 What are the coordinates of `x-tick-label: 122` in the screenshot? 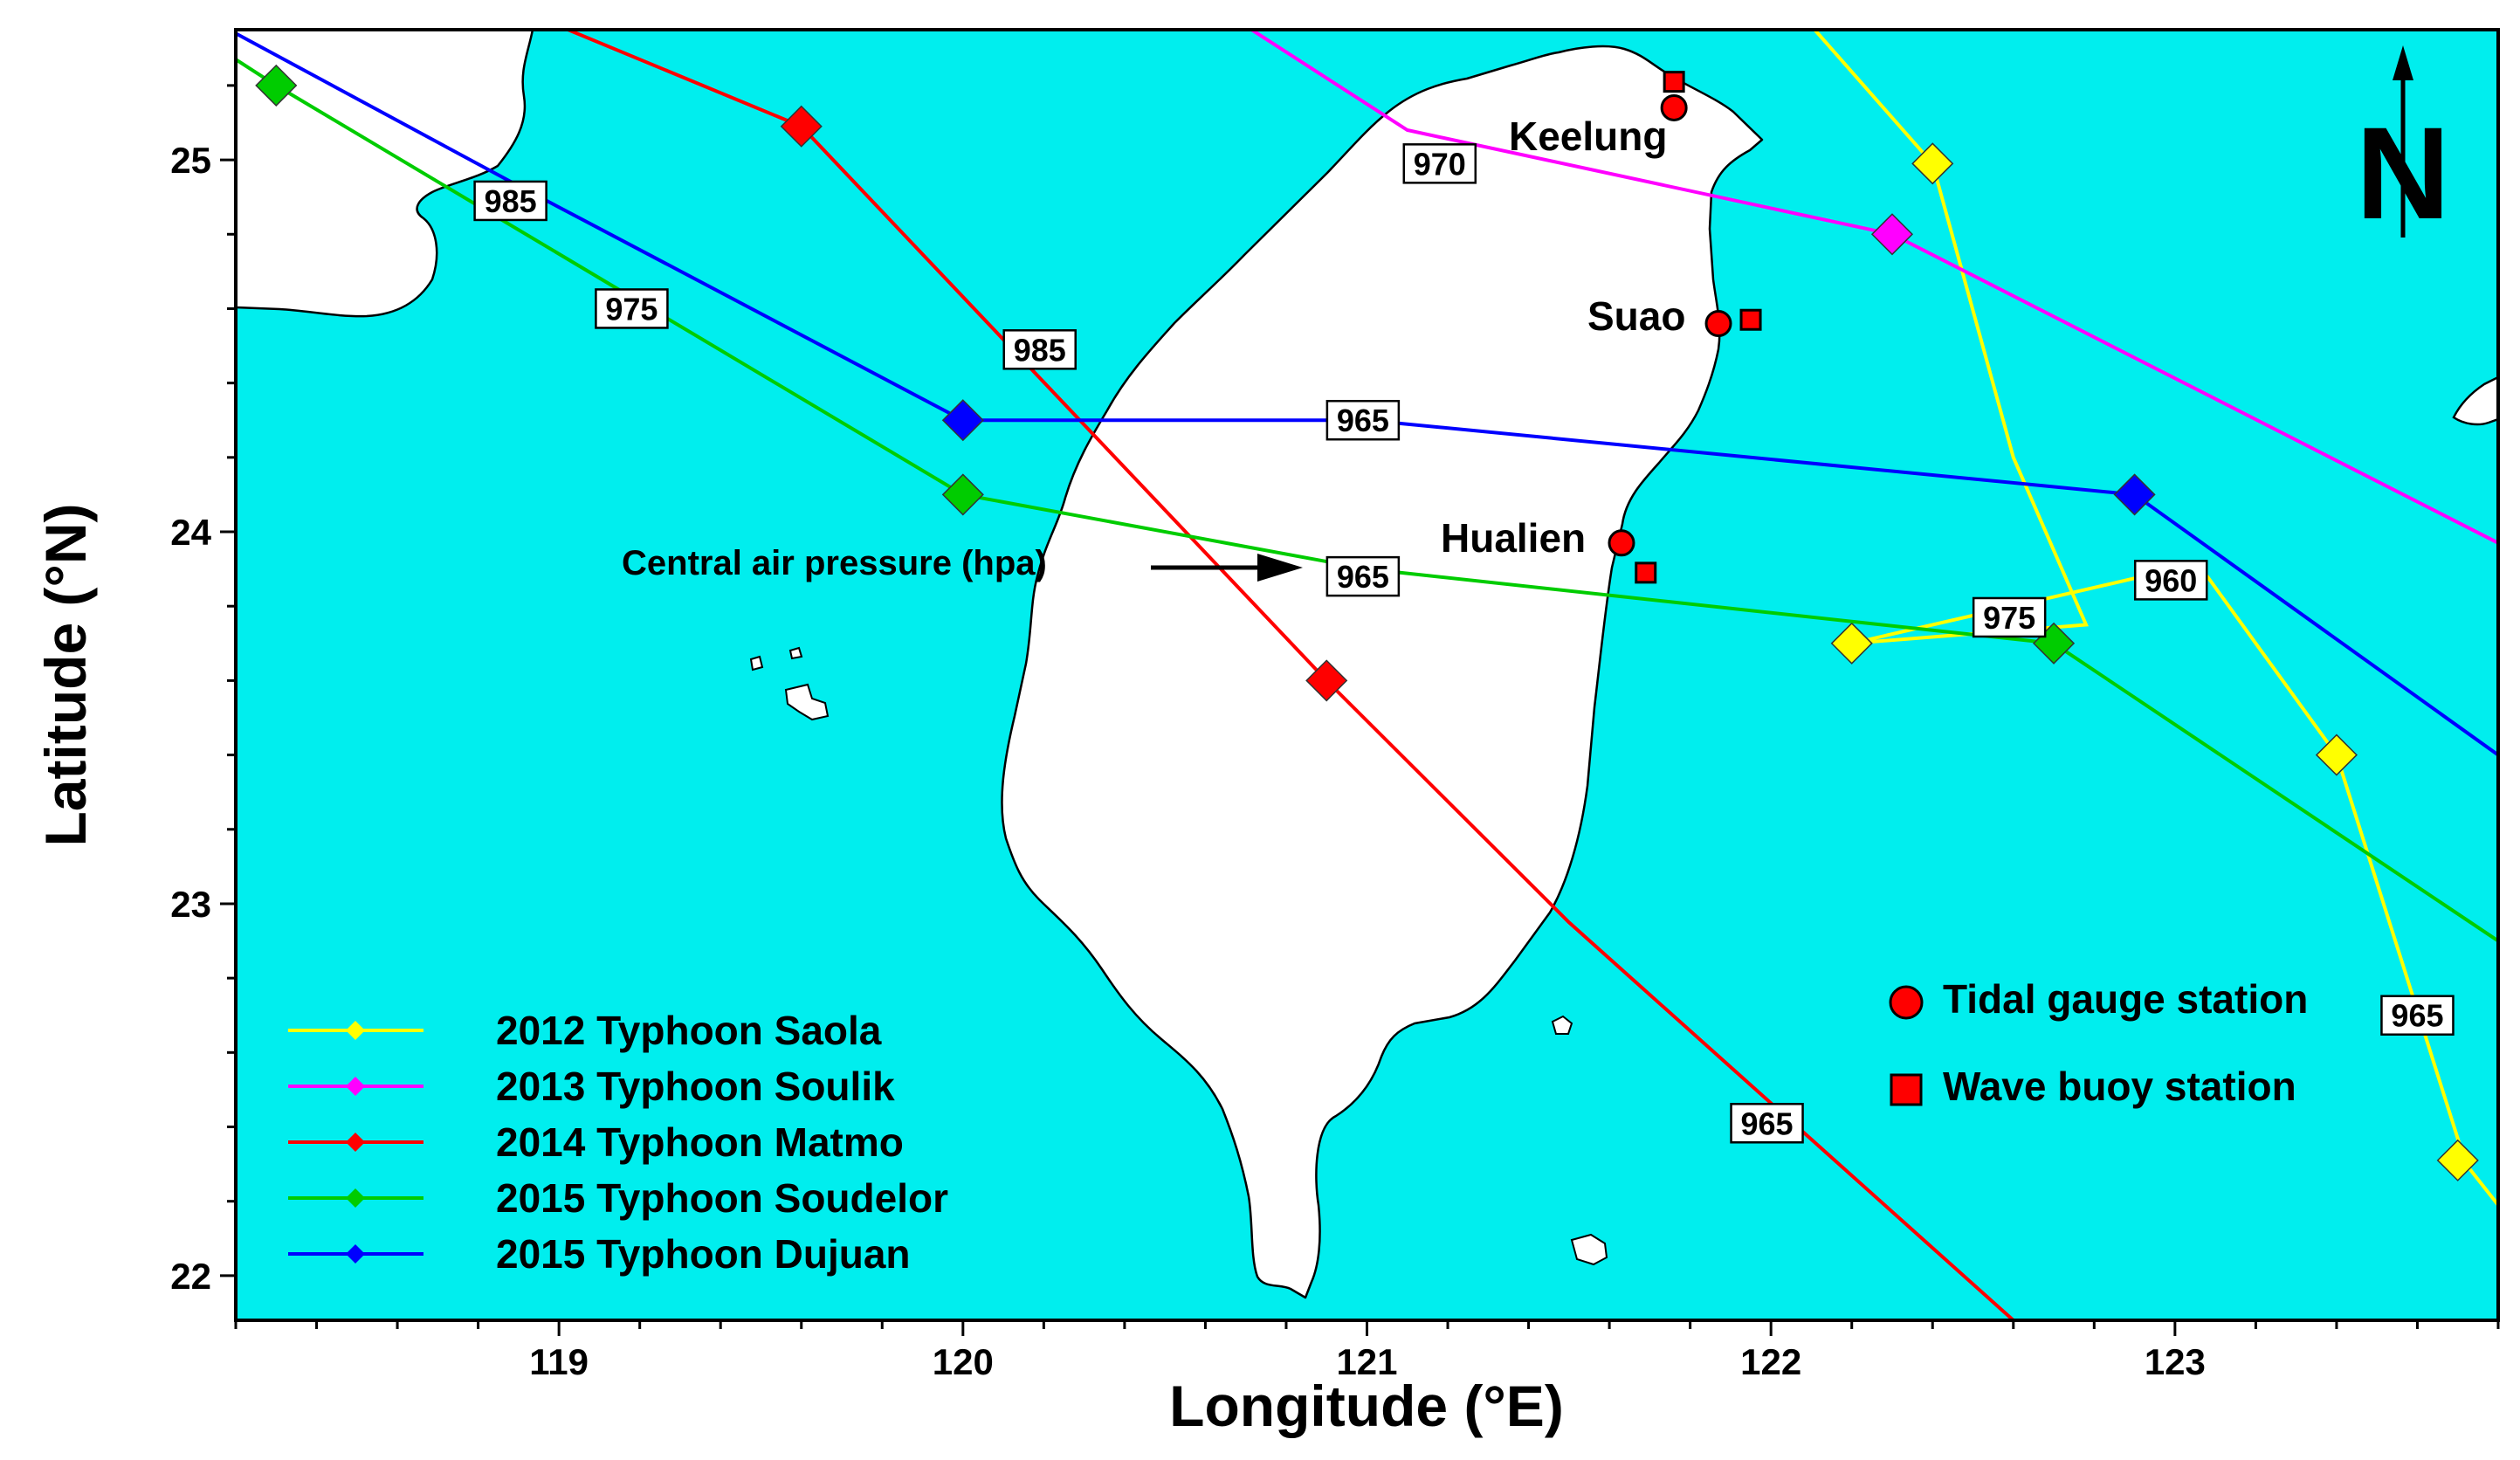 It's located at (1770, 1361).